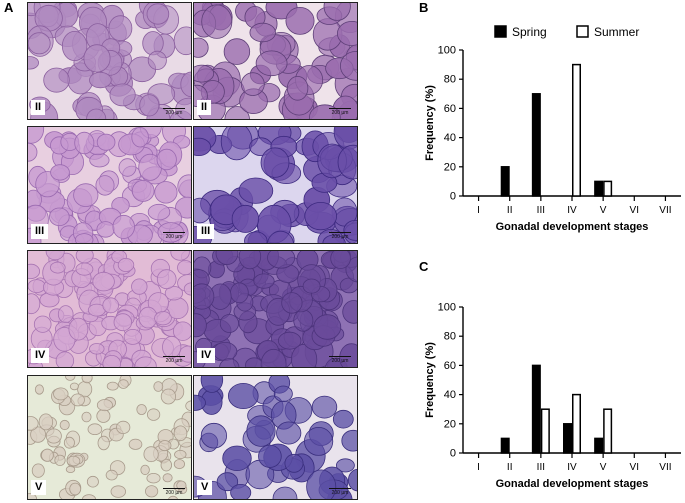  What do you see at coordinates (665, 467) in the screenshot?
I see `x-tick-label: VII` at bounding box center [665, 467].